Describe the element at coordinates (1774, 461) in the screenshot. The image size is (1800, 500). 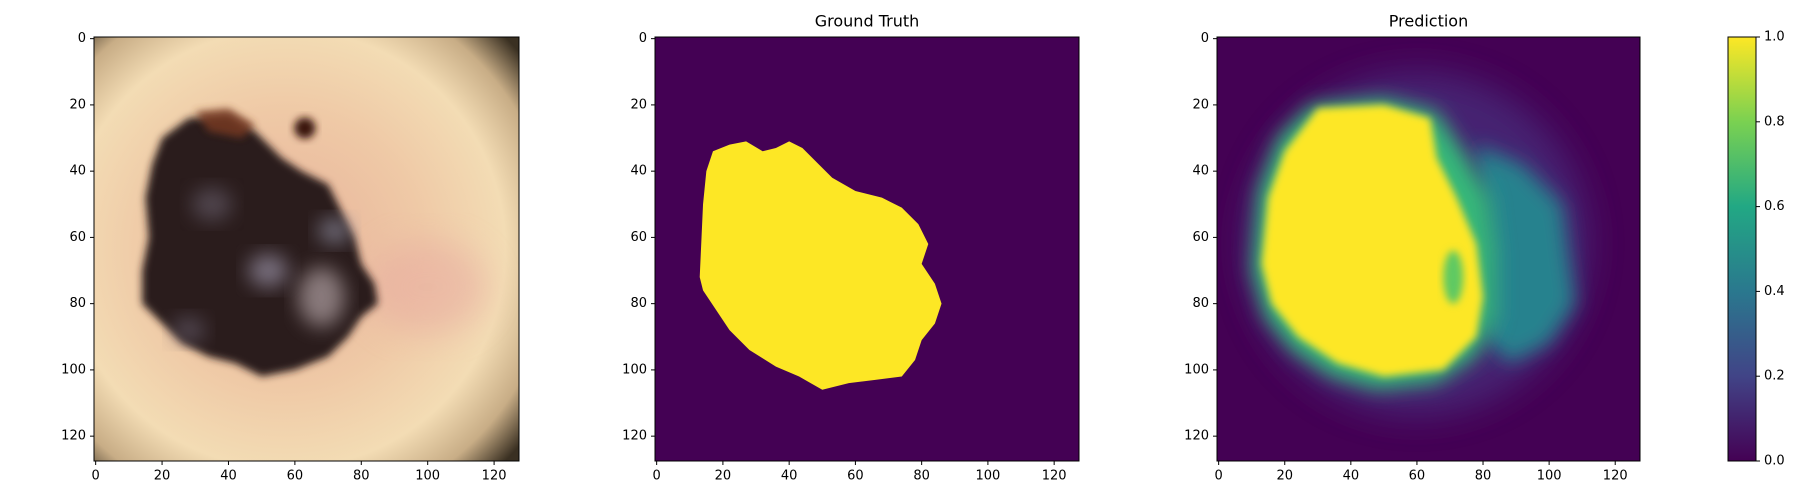
I see `colorbar-tick-label: 0.0` at that location.